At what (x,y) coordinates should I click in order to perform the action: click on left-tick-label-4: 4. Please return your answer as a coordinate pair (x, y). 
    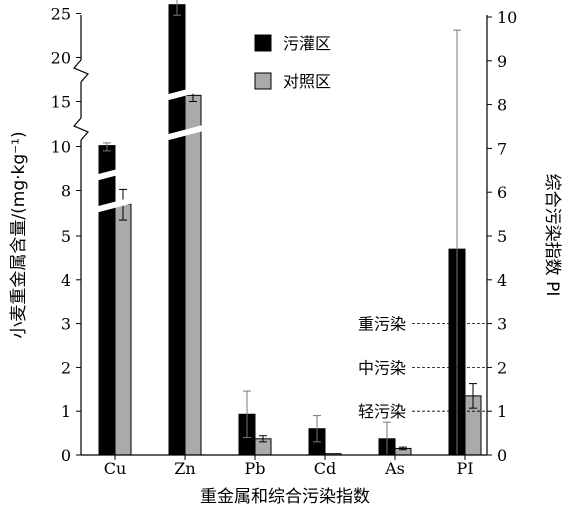
    Looking at the image, I should click on (66, 280).